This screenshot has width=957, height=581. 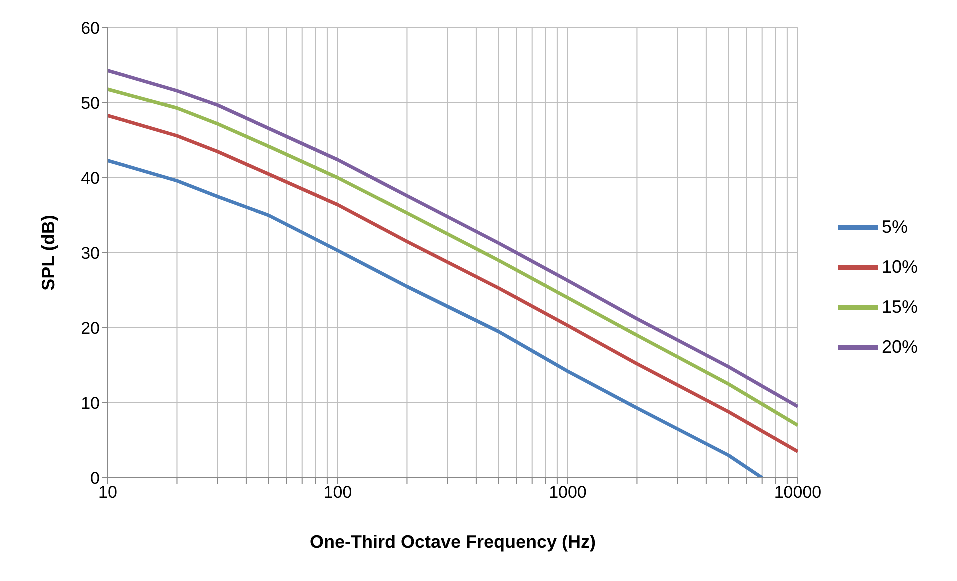 What do you see at coordinates (900, 346) in the screenshot?
I see `legend-label: 20%` at bounding box center [900, 346].